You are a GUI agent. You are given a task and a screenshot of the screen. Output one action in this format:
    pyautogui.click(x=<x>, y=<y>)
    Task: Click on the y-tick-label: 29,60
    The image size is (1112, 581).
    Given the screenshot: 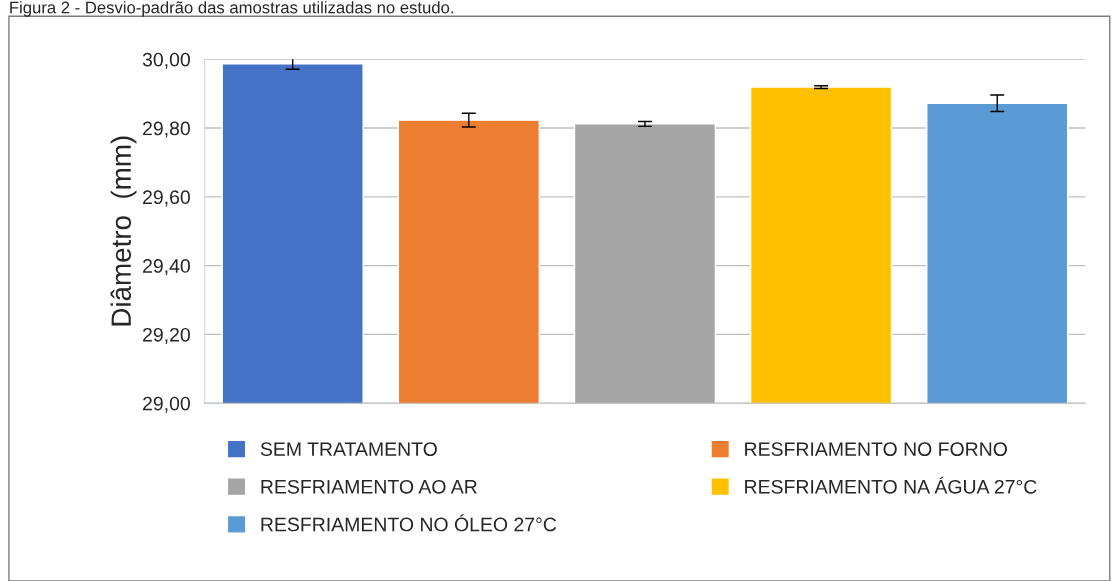 What is the action you would take?
    pyautogui.click(x=166, y=198)
    